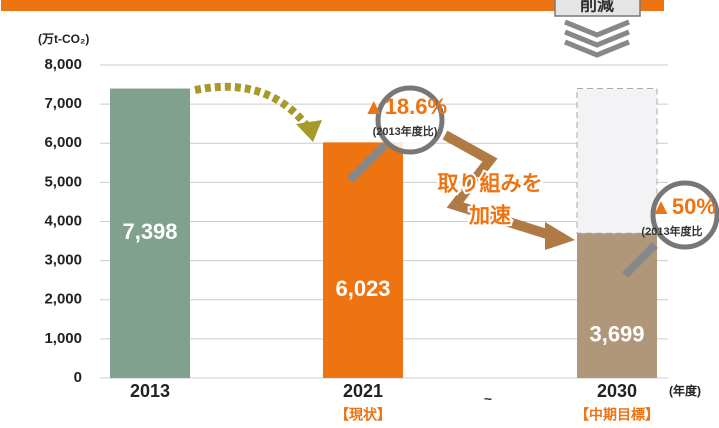 This screenshot has height=428, width=719. What do you see at coordinates (617, 161) in the screenshot?
I see `target-frame` at bounding box center [617, 161].